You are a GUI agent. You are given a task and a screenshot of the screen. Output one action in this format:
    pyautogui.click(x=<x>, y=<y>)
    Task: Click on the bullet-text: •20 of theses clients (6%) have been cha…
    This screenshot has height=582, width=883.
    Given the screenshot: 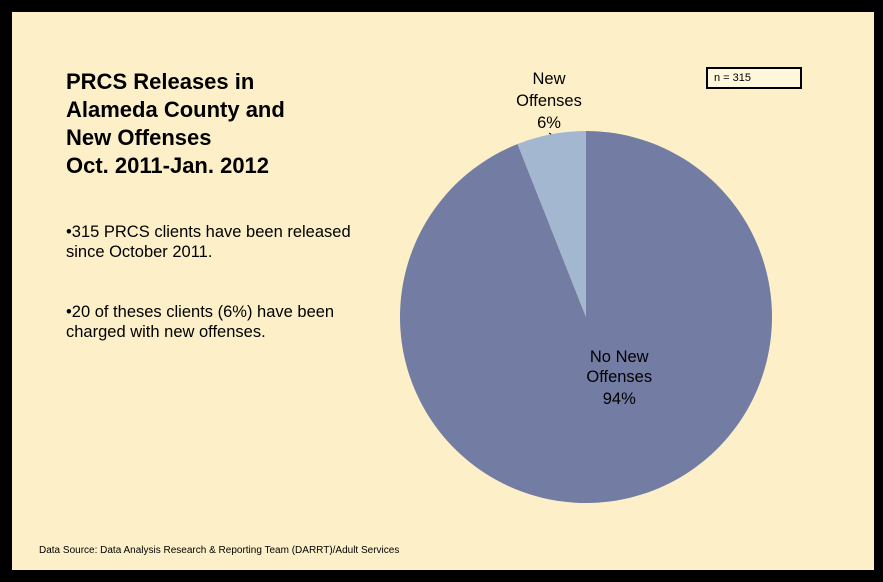 What is the action you would take?
    pyautogui.click(x=200, y=322)
    